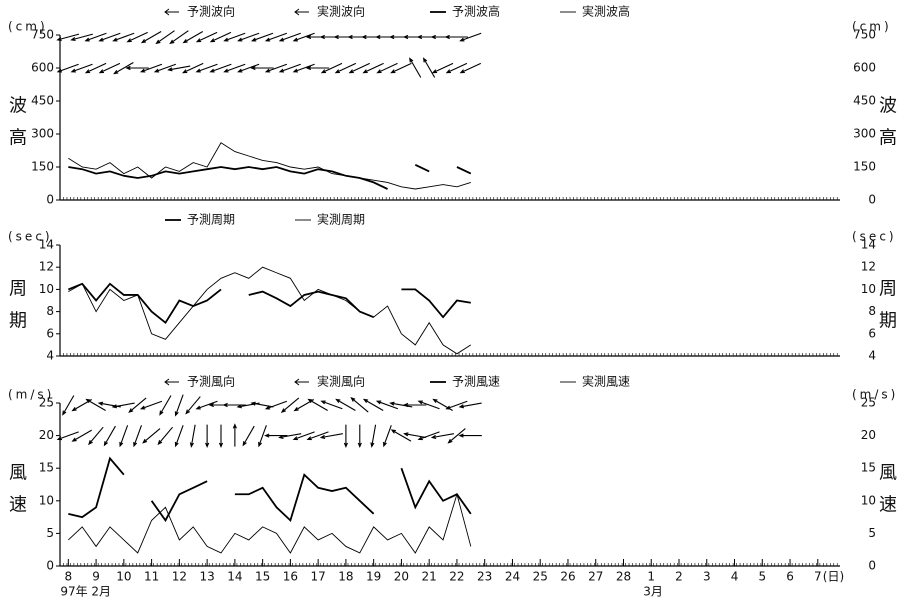 This screenshot has height=602, width=900. What do you see at coordinates (211, 381) in the screenshot?
I see `legend-label: 予測風向` at bounding box center [211, 381].